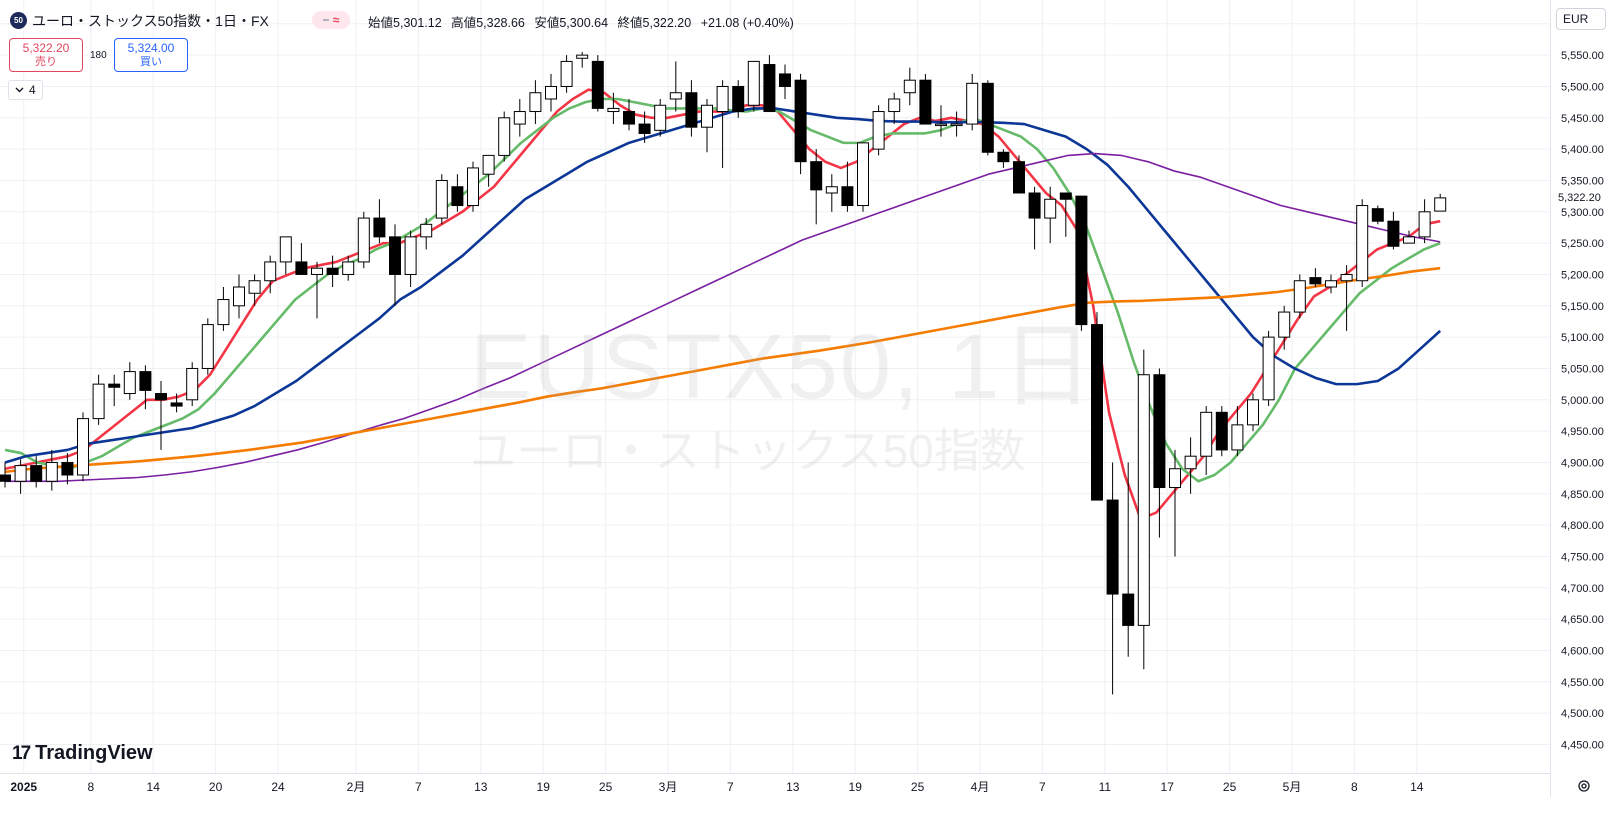 The width and height of the screenshot is (1614, 828). What do you see at coordinates (278, 787) in the screenshot?
I see `time-tick-label: 24` at bounding box center [278, 787].